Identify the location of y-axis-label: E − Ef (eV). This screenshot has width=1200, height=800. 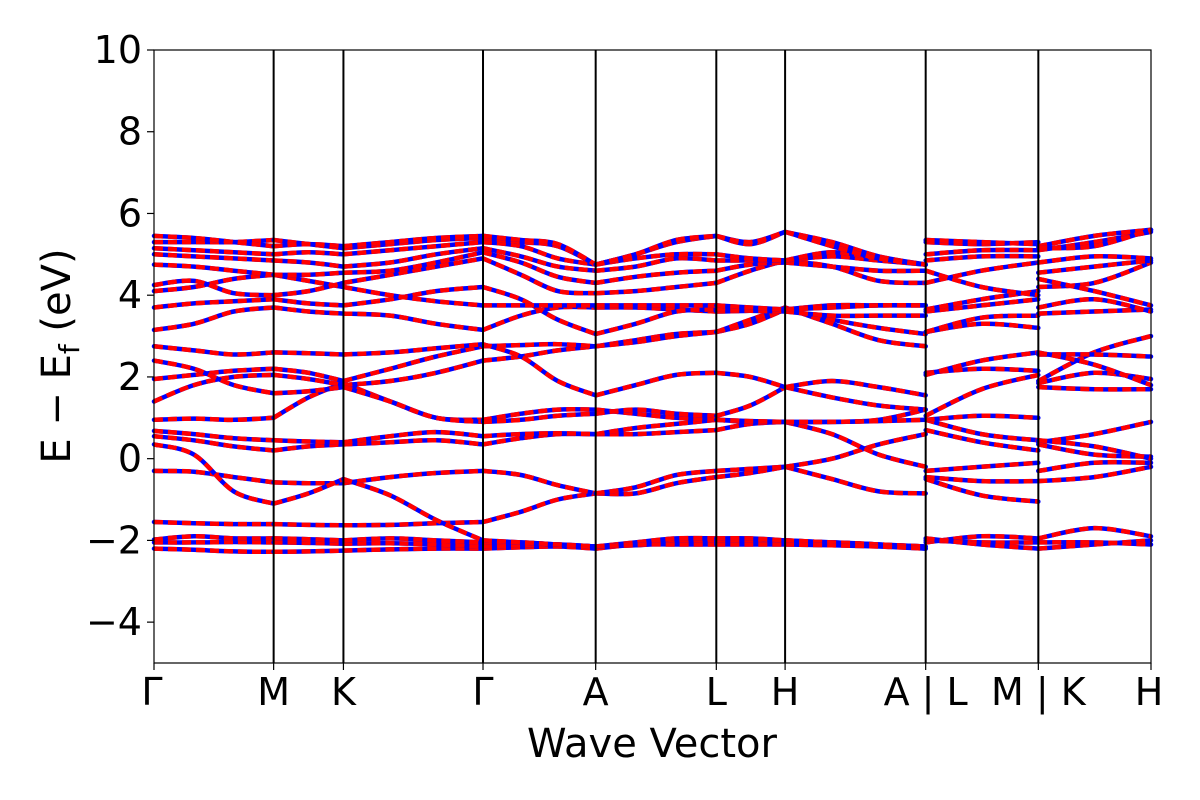
(60, 355).